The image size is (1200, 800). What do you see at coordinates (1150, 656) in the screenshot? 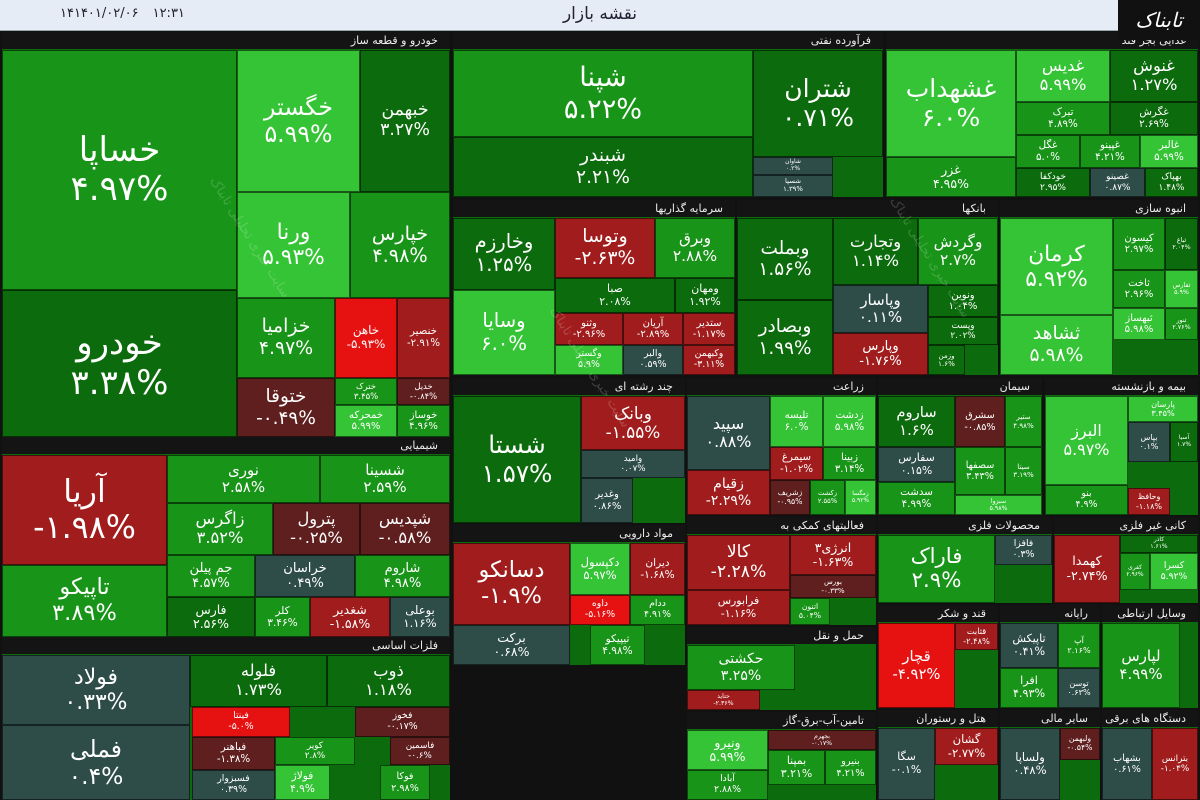
I see `sector: وسایل ارتباطی لپارس ۴.۹۹%` at bounding box center [1150, 656].